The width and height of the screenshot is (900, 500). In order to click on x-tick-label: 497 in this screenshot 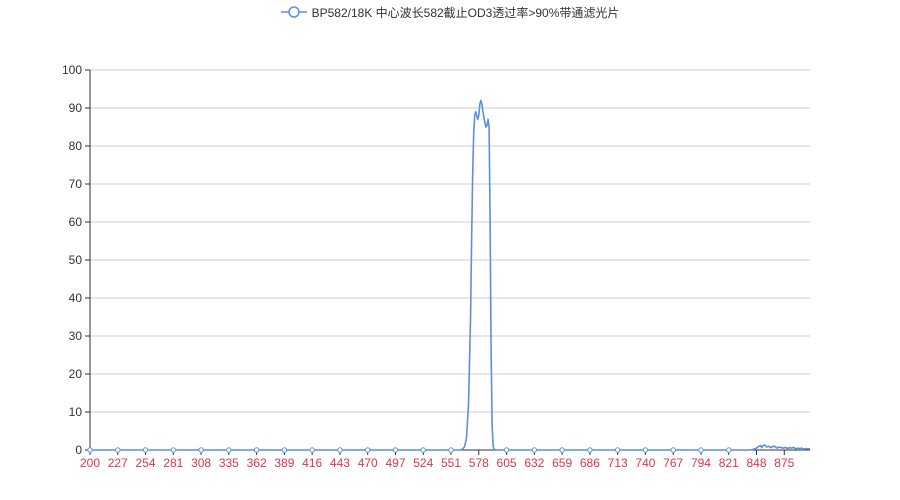, I will do `click(395, 463)`.